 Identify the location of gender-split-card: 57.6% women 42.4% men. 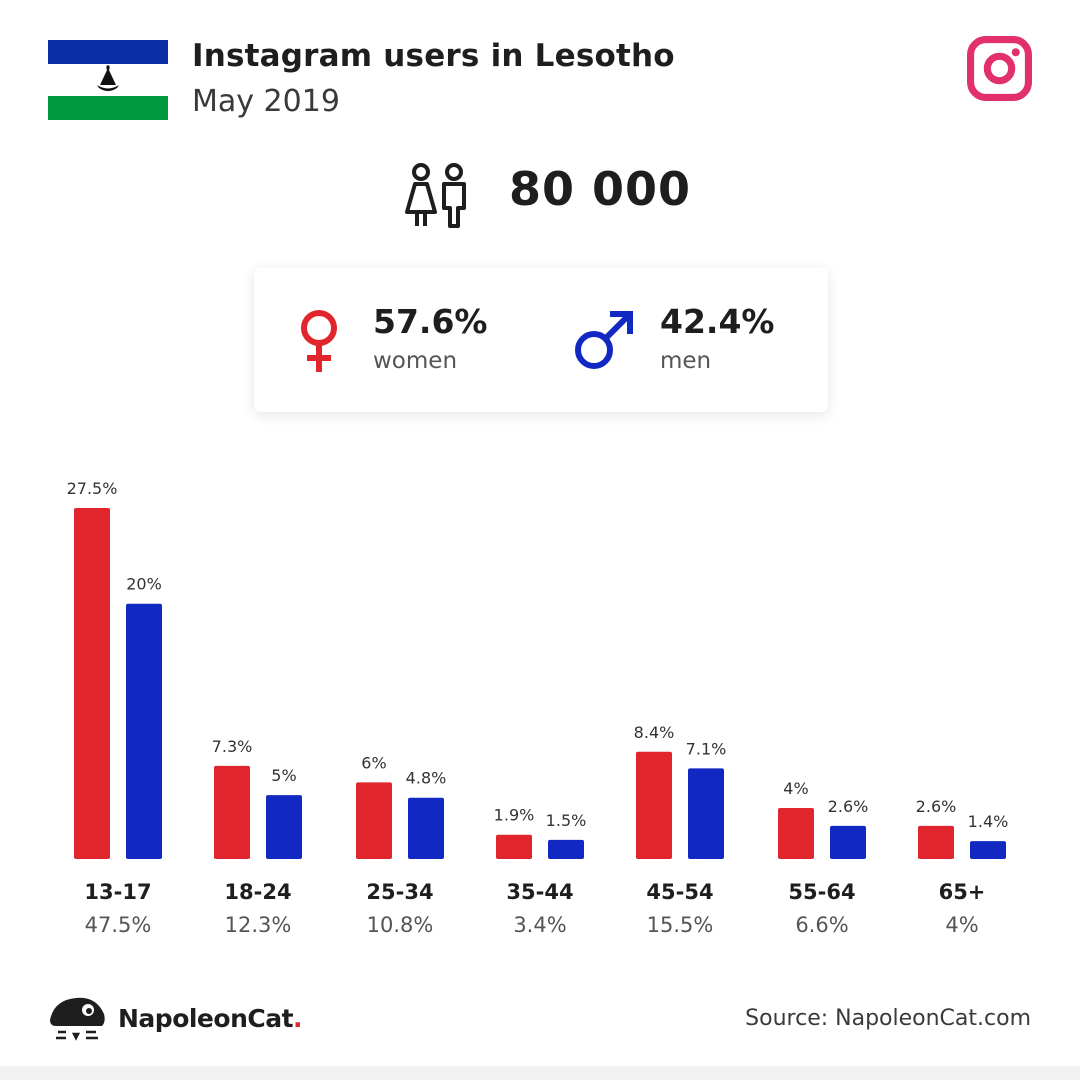
(541, 340).